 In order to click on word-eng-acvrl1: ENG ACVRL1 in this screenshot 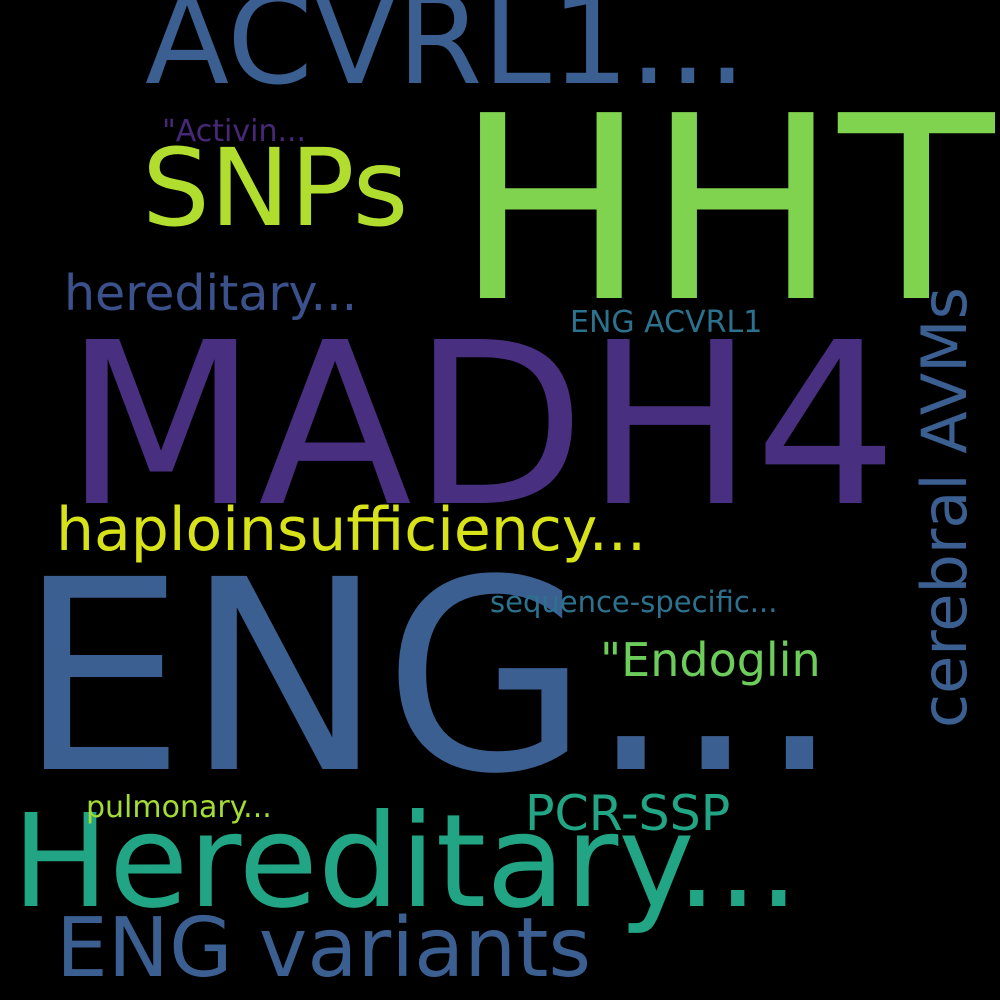, I will do `click(666, 322)`.